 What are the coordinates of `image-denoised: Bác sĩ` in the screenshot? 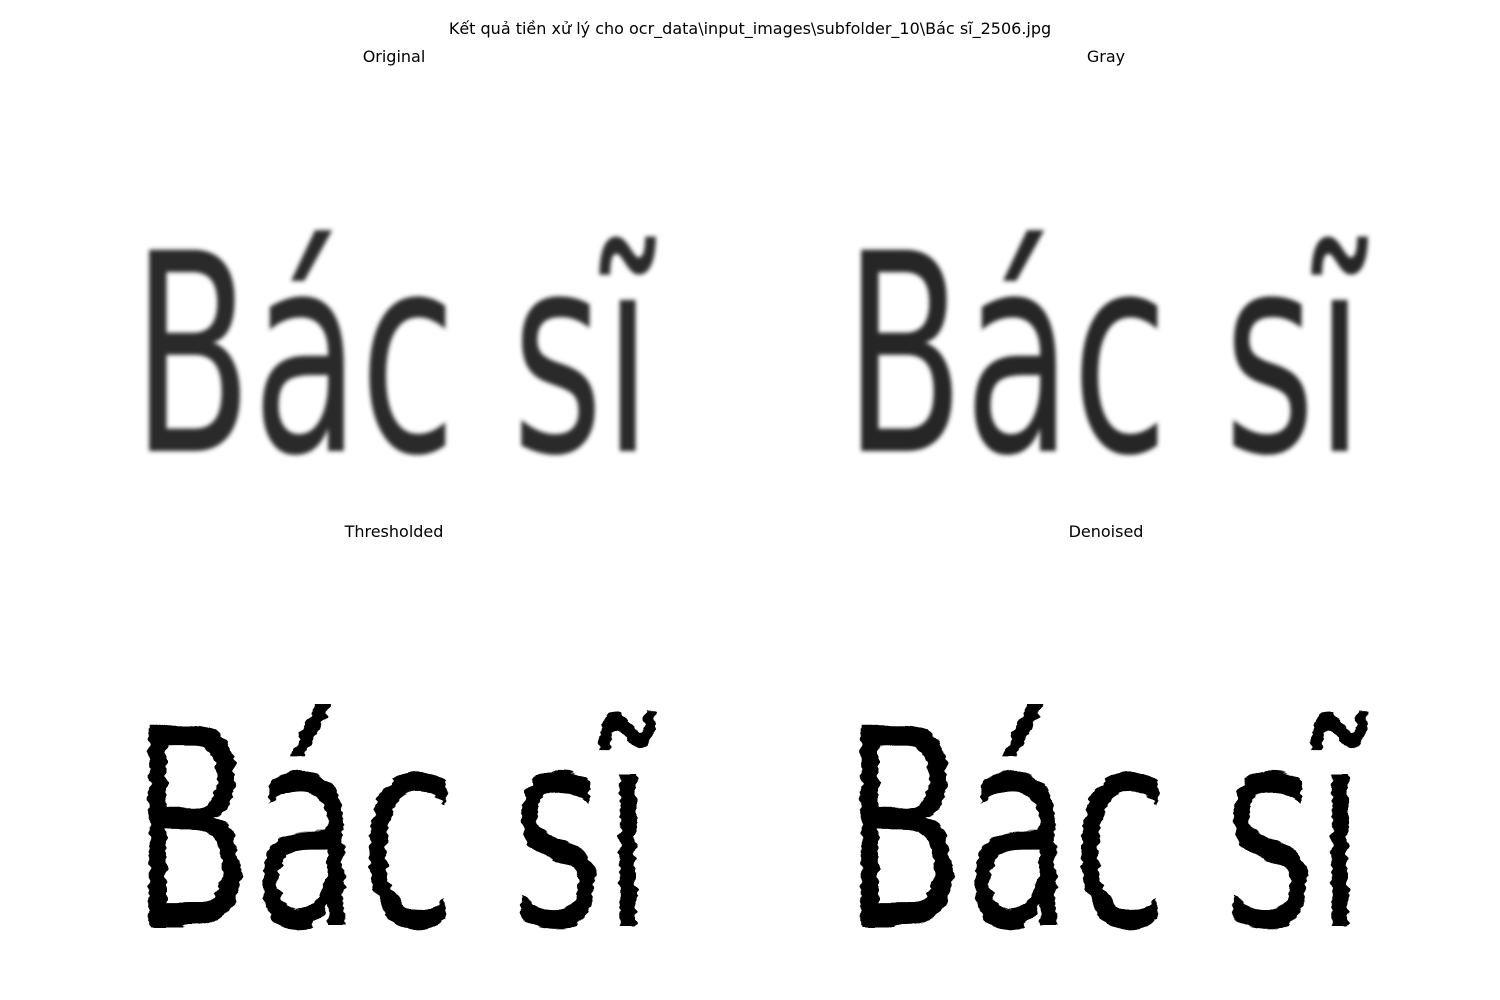 It's located at (1106, 820).